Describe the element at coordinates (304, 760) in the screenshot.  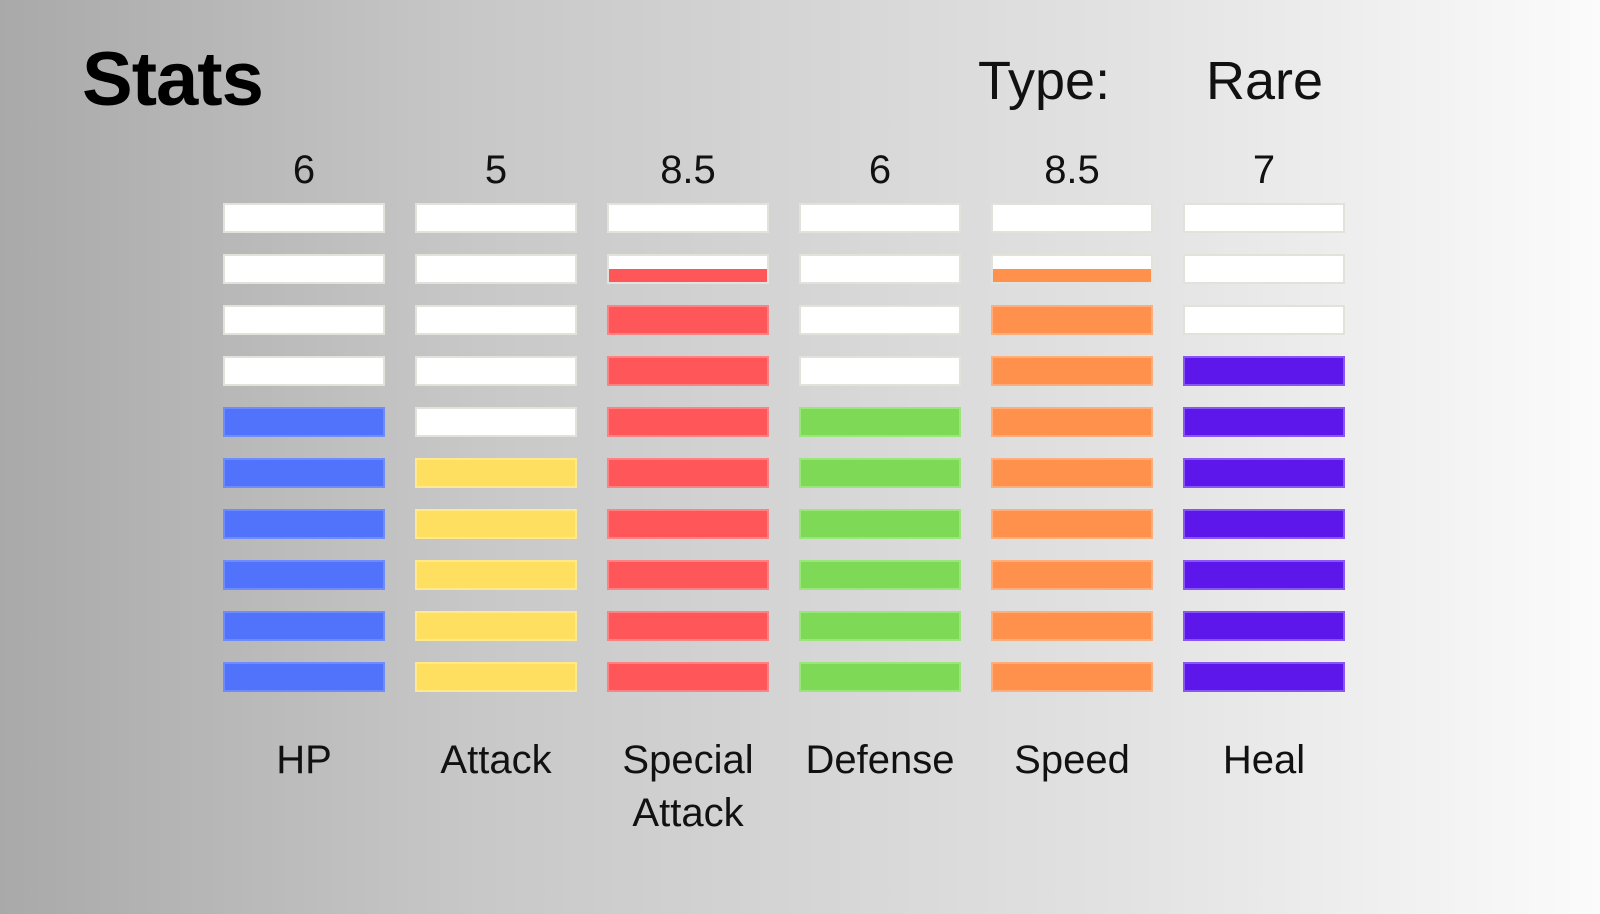
I see `stat-name-hp: HP` at that location.